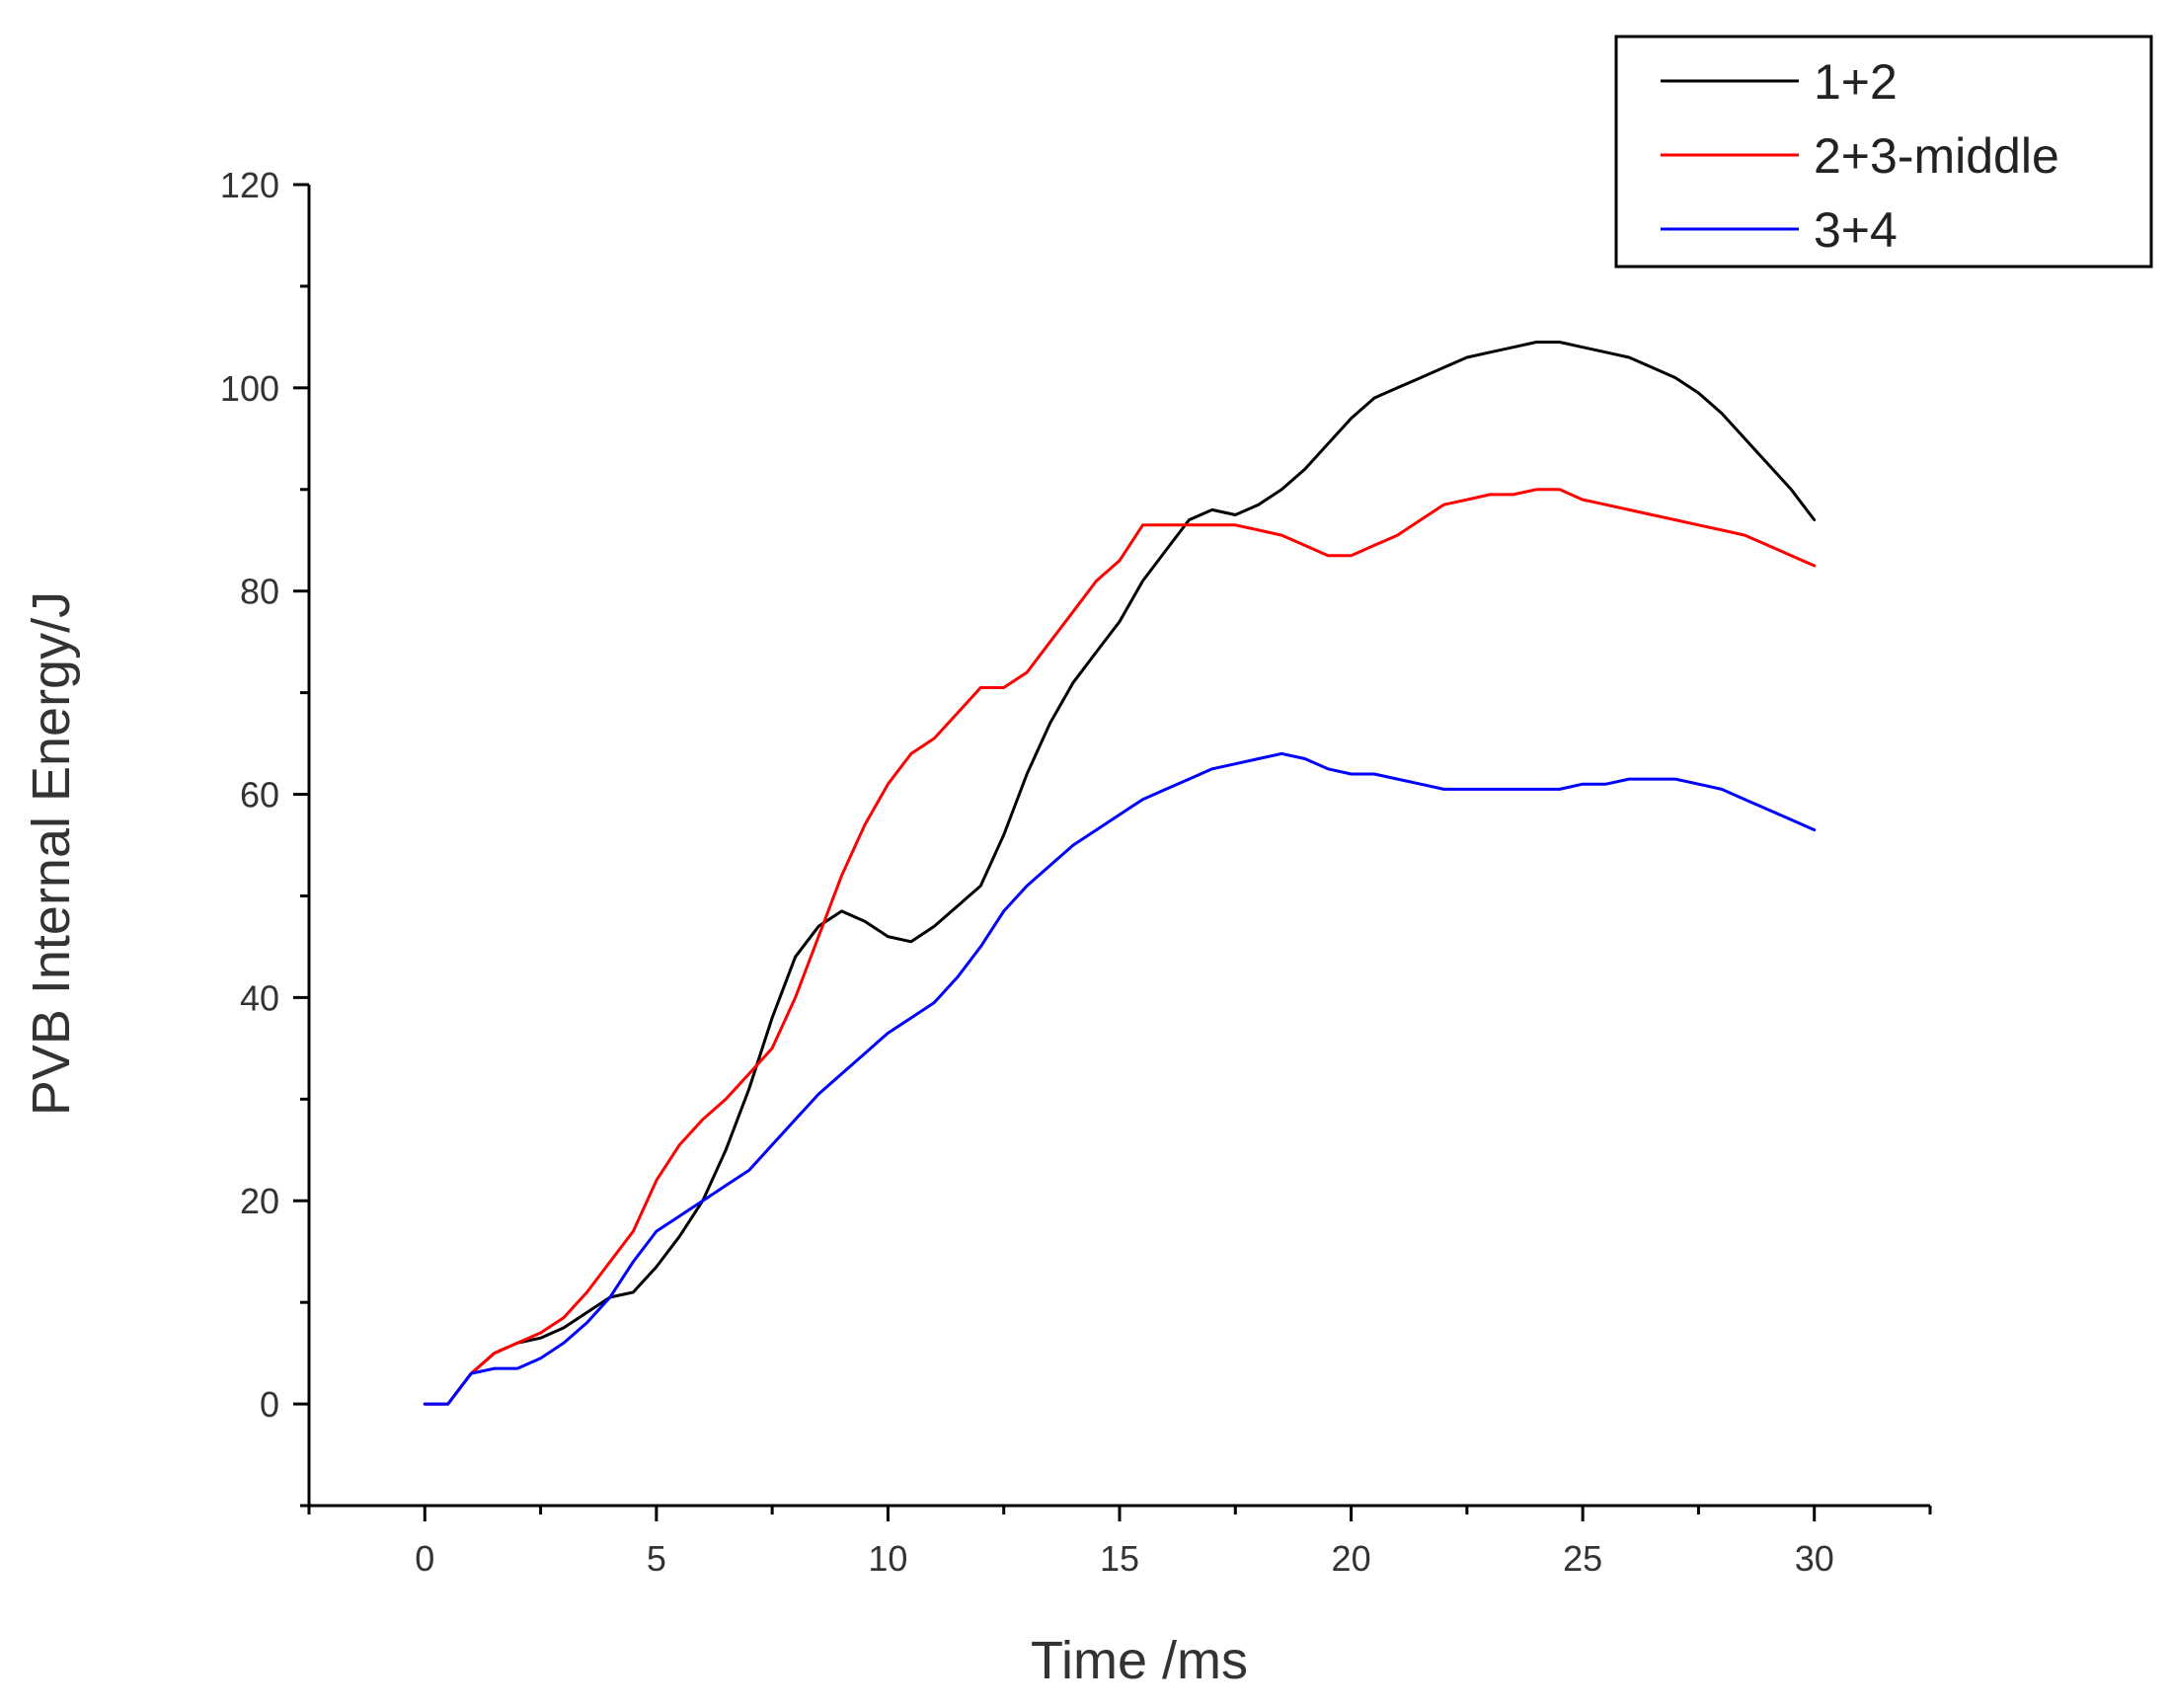 The height and width of the screenshot is (1708, 2171). Describe the element at coordinates (887, 1558) in the screenshot. I see `x-tick-label: 10` at that location.